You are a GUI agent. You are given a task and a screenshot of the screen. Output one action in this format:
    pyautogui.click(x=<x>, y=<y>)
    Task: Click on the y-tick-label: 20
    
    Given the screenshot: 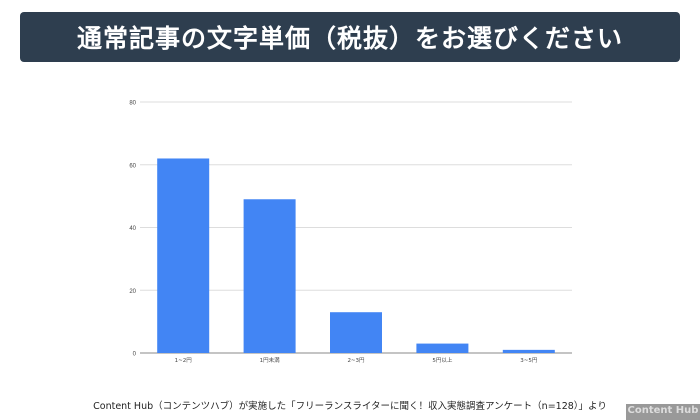 What is the action you would take?
    pyautogui.click(x=132, y=292)
    